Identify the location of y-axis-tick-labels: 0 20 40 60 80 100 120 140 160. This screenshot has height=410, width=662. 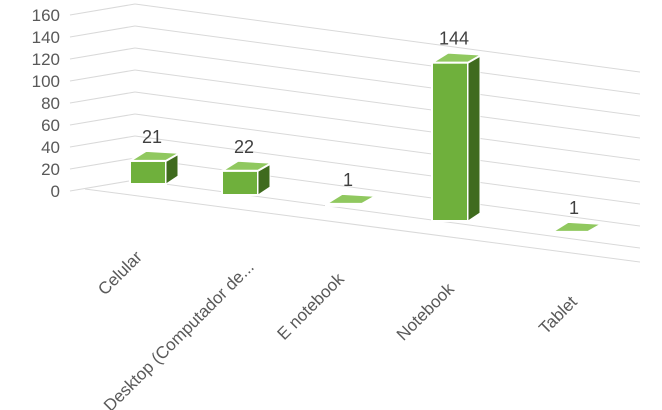
(46, 103).